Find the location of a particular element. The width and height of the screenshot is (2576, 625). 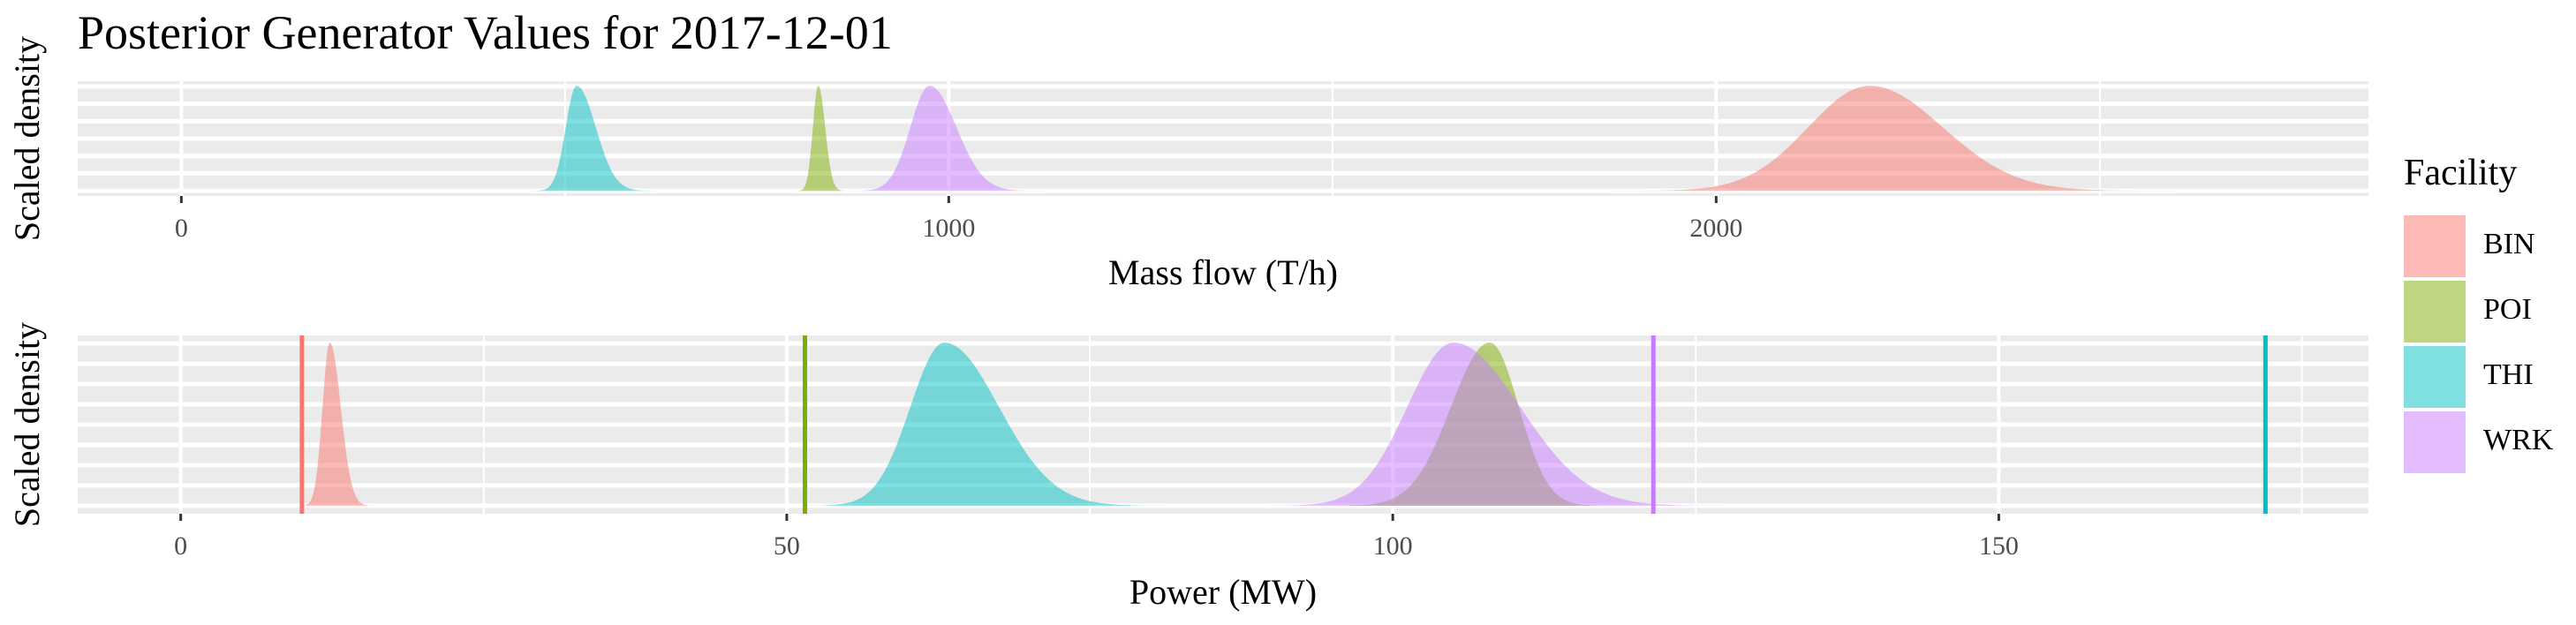

legend-key-thi is located at coordinates (2435, 377).